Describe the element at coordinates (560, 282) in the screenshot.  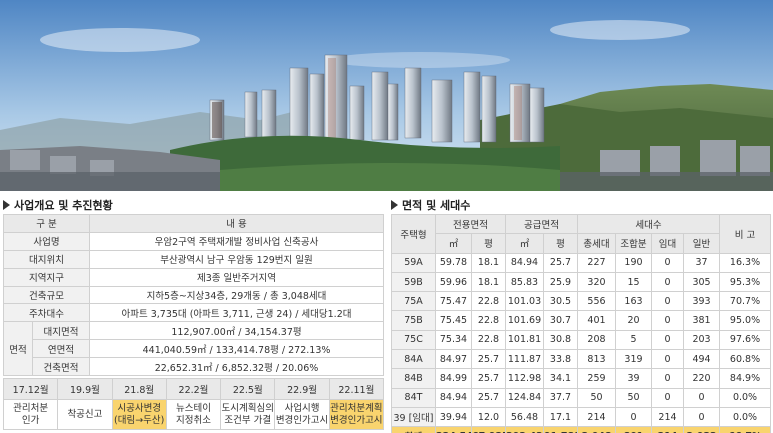
I see `cell: 25.9` at that location.